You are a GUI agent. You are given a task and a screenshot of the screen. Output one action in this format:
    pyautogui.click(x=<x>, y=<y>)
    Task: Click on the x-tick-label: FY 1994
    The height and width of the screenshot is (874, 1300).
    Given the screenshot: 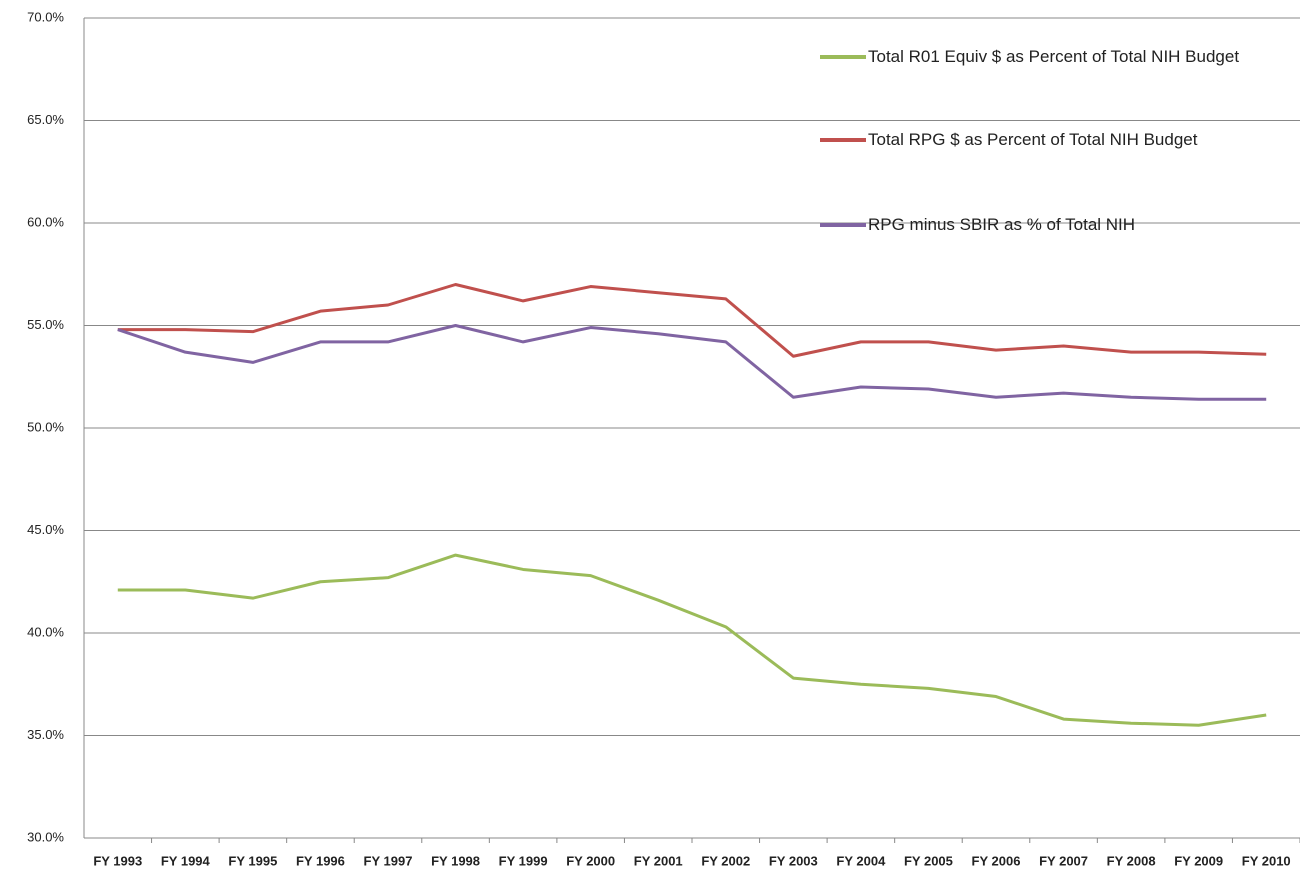 What is the action you would take?
    pyautogui.click(x=186, y=860)
    